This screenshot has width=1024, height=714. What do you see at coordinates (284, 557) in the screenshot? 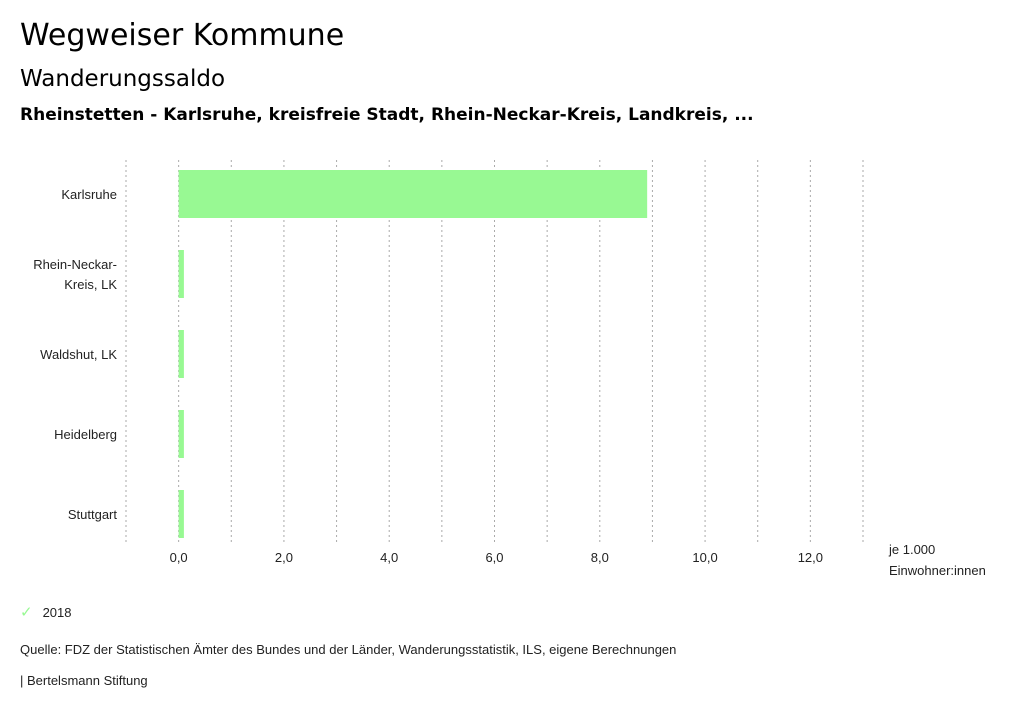
I see `x-tick-label: 2,0` at bounding box center [284, 557].